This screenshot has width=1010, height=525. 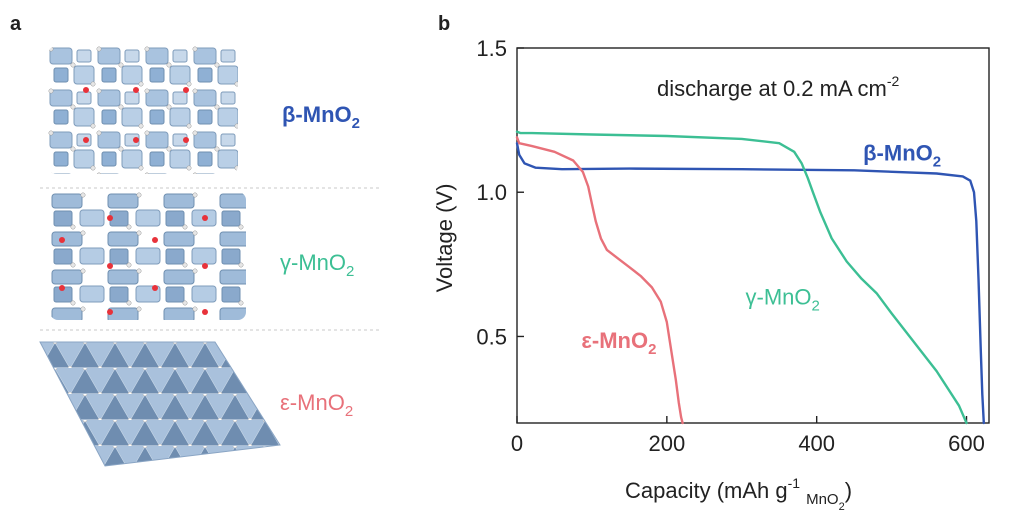 I want to click on beta-structure-label: β-MnO2, so click(x=321, y=117).